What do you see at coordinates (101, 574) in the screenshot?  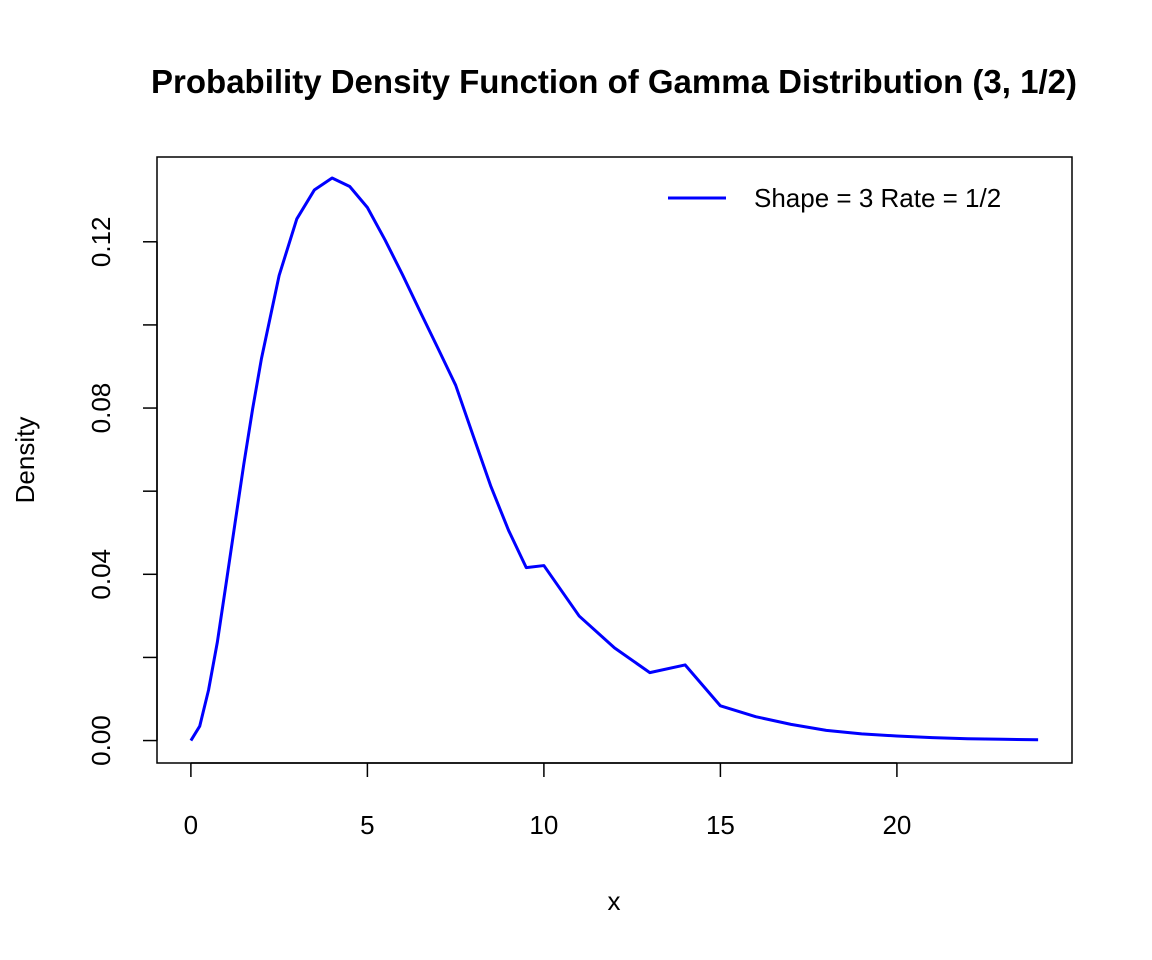 I see `y-tick-label: 0.04` at bounding box center [101, 574].